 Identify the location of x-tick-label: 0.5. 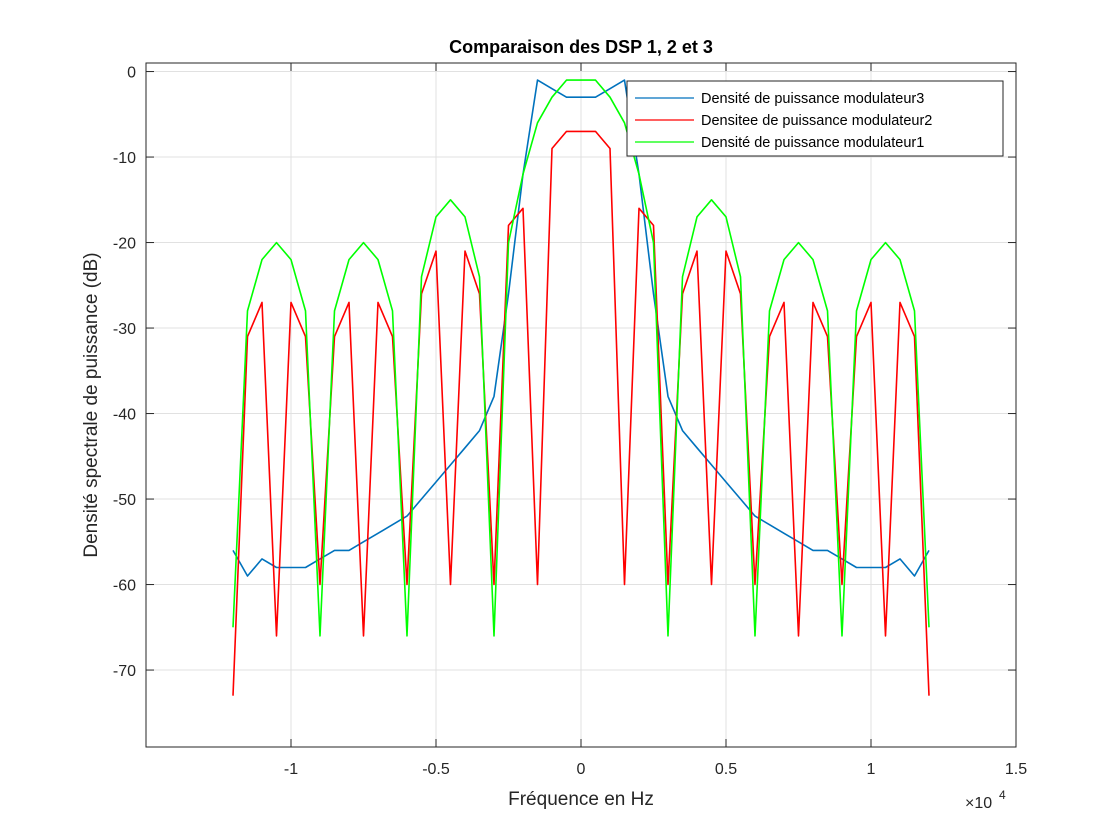
(726, 769).